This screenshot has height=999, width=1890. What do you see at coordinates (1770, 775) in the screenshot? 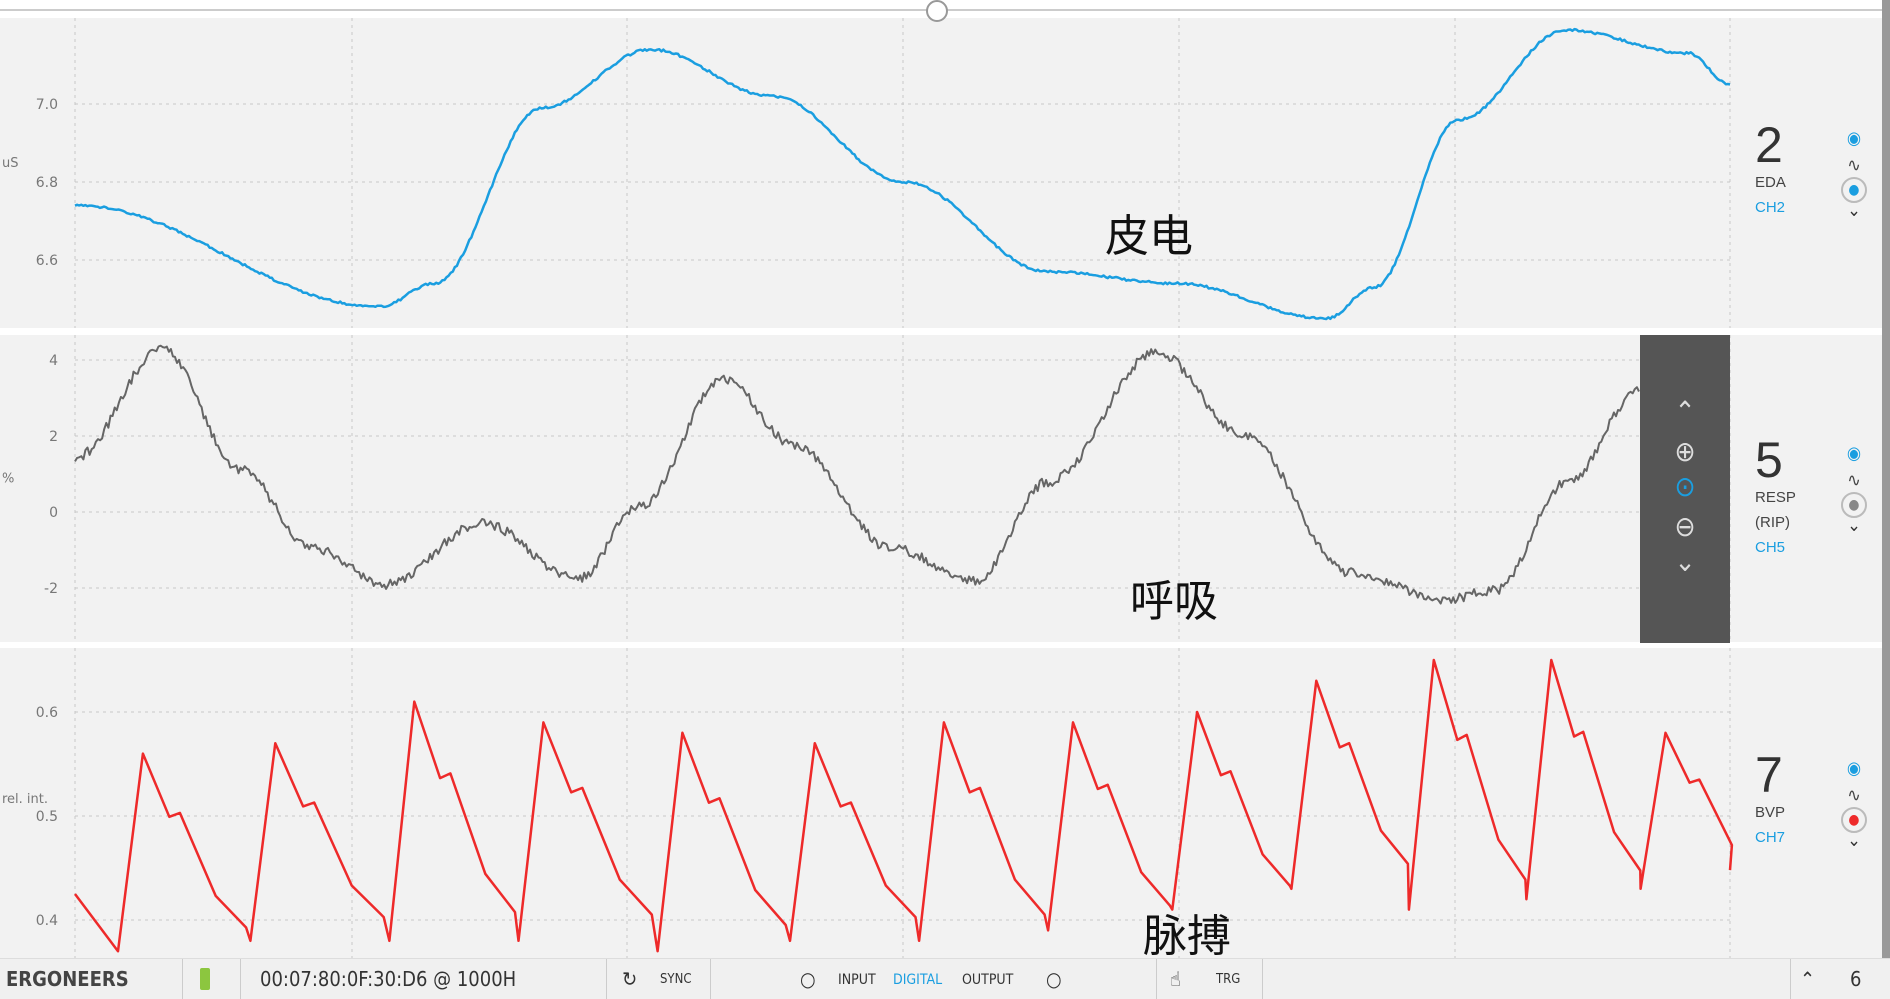
I see `channel-number: 7` at bounding box center [1770, 775].